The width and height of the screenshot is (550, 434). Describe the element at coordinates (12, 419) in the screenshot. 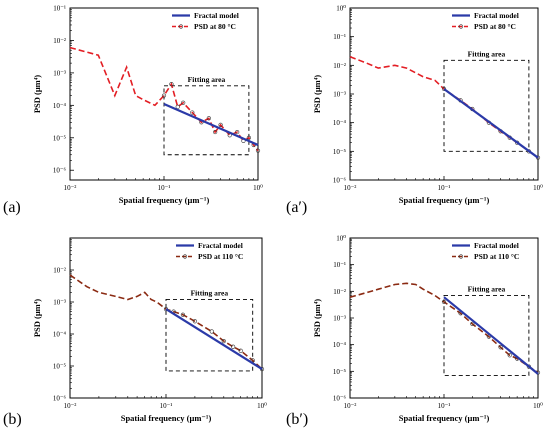

I see `panel-label: (b)` at that location.